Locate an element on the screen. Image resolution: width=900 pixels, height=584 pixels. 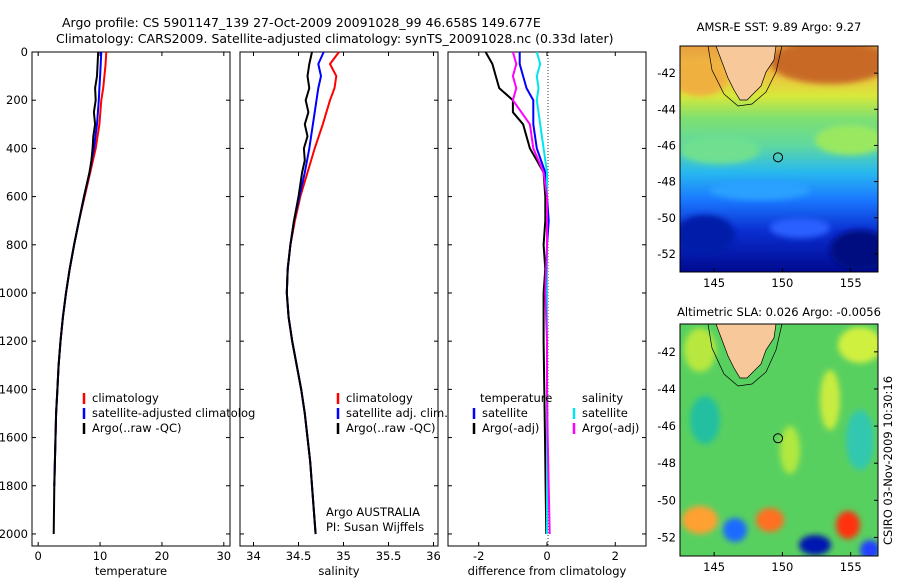
sla-map-title: Altimetric SLA: 0.026 Argo: -0.0056 is located at coordinates (779, 312).